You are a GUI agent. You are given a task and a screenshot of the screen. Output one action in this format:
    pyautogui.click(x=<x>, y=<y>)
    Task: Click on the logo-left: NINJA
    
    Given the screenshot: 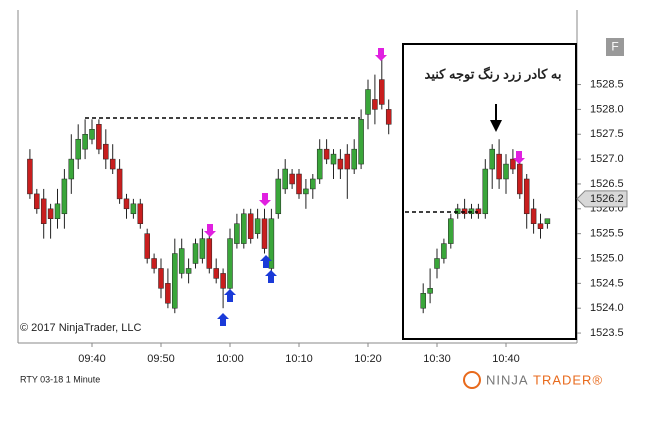 What is the action you would take?
    pyautogui.click(x=507, y=379)
    